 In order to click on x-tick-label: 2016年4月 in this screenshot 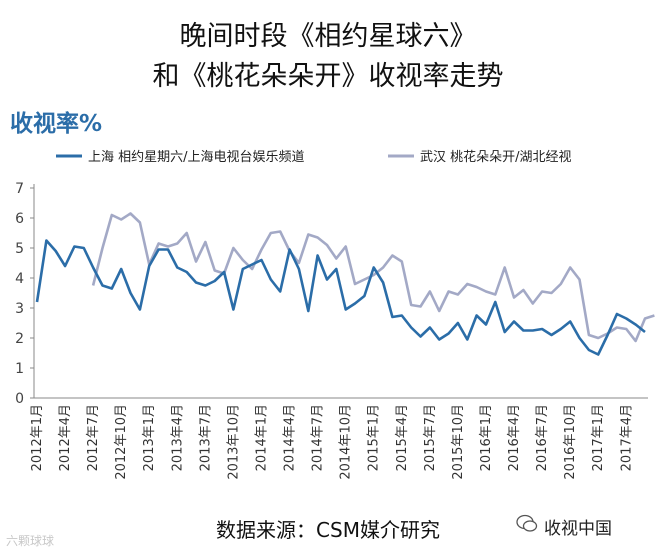, I will do `click(514, 437)`.